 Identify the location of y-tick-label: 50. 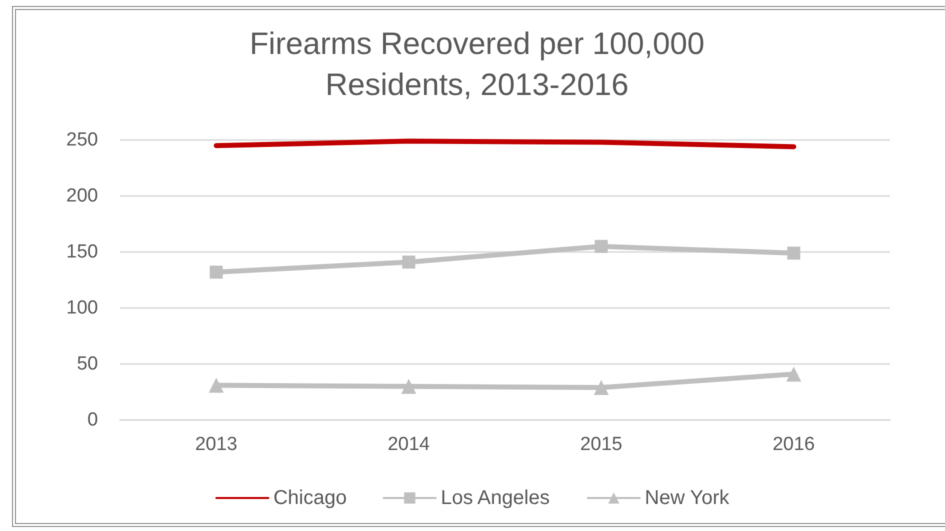
(87, 364).